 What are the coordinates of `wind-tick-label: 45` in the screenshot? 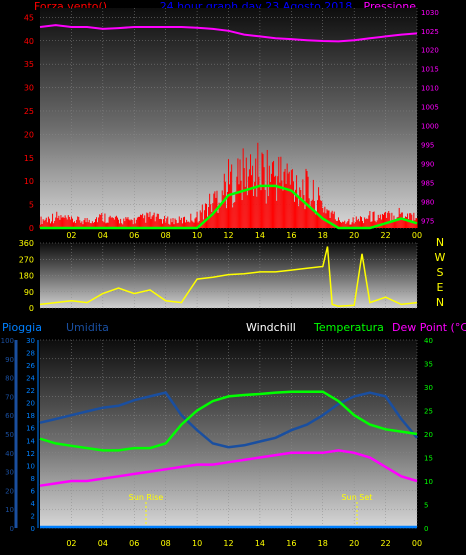 It's located at (29, 17).